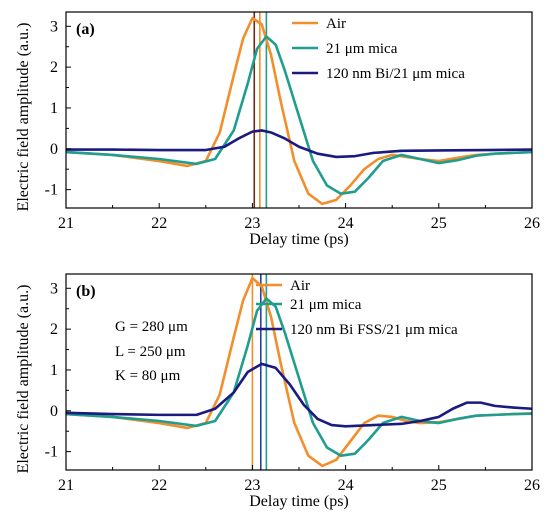  I want to click on parameter-annotation: G = 280 μm, so click(151, 327).